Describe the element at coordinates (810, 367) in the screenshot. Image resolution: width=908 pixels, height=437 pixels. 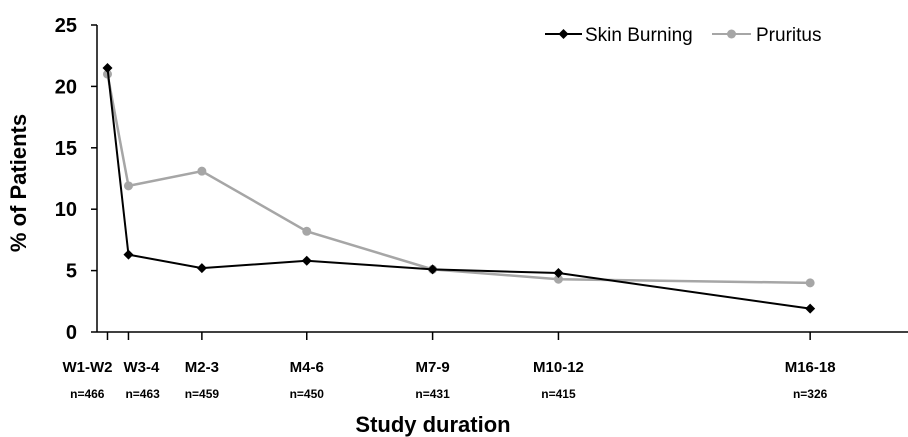
I see `x-tick-label: M16-18` at that location.